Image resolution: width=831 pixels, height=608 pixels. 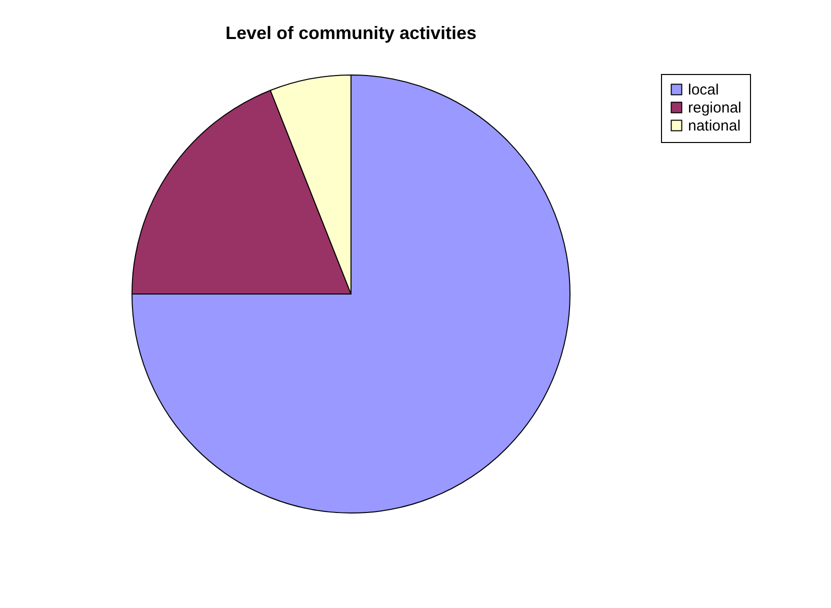 I want to click on legend-label: national, so click(x=714, y=126).